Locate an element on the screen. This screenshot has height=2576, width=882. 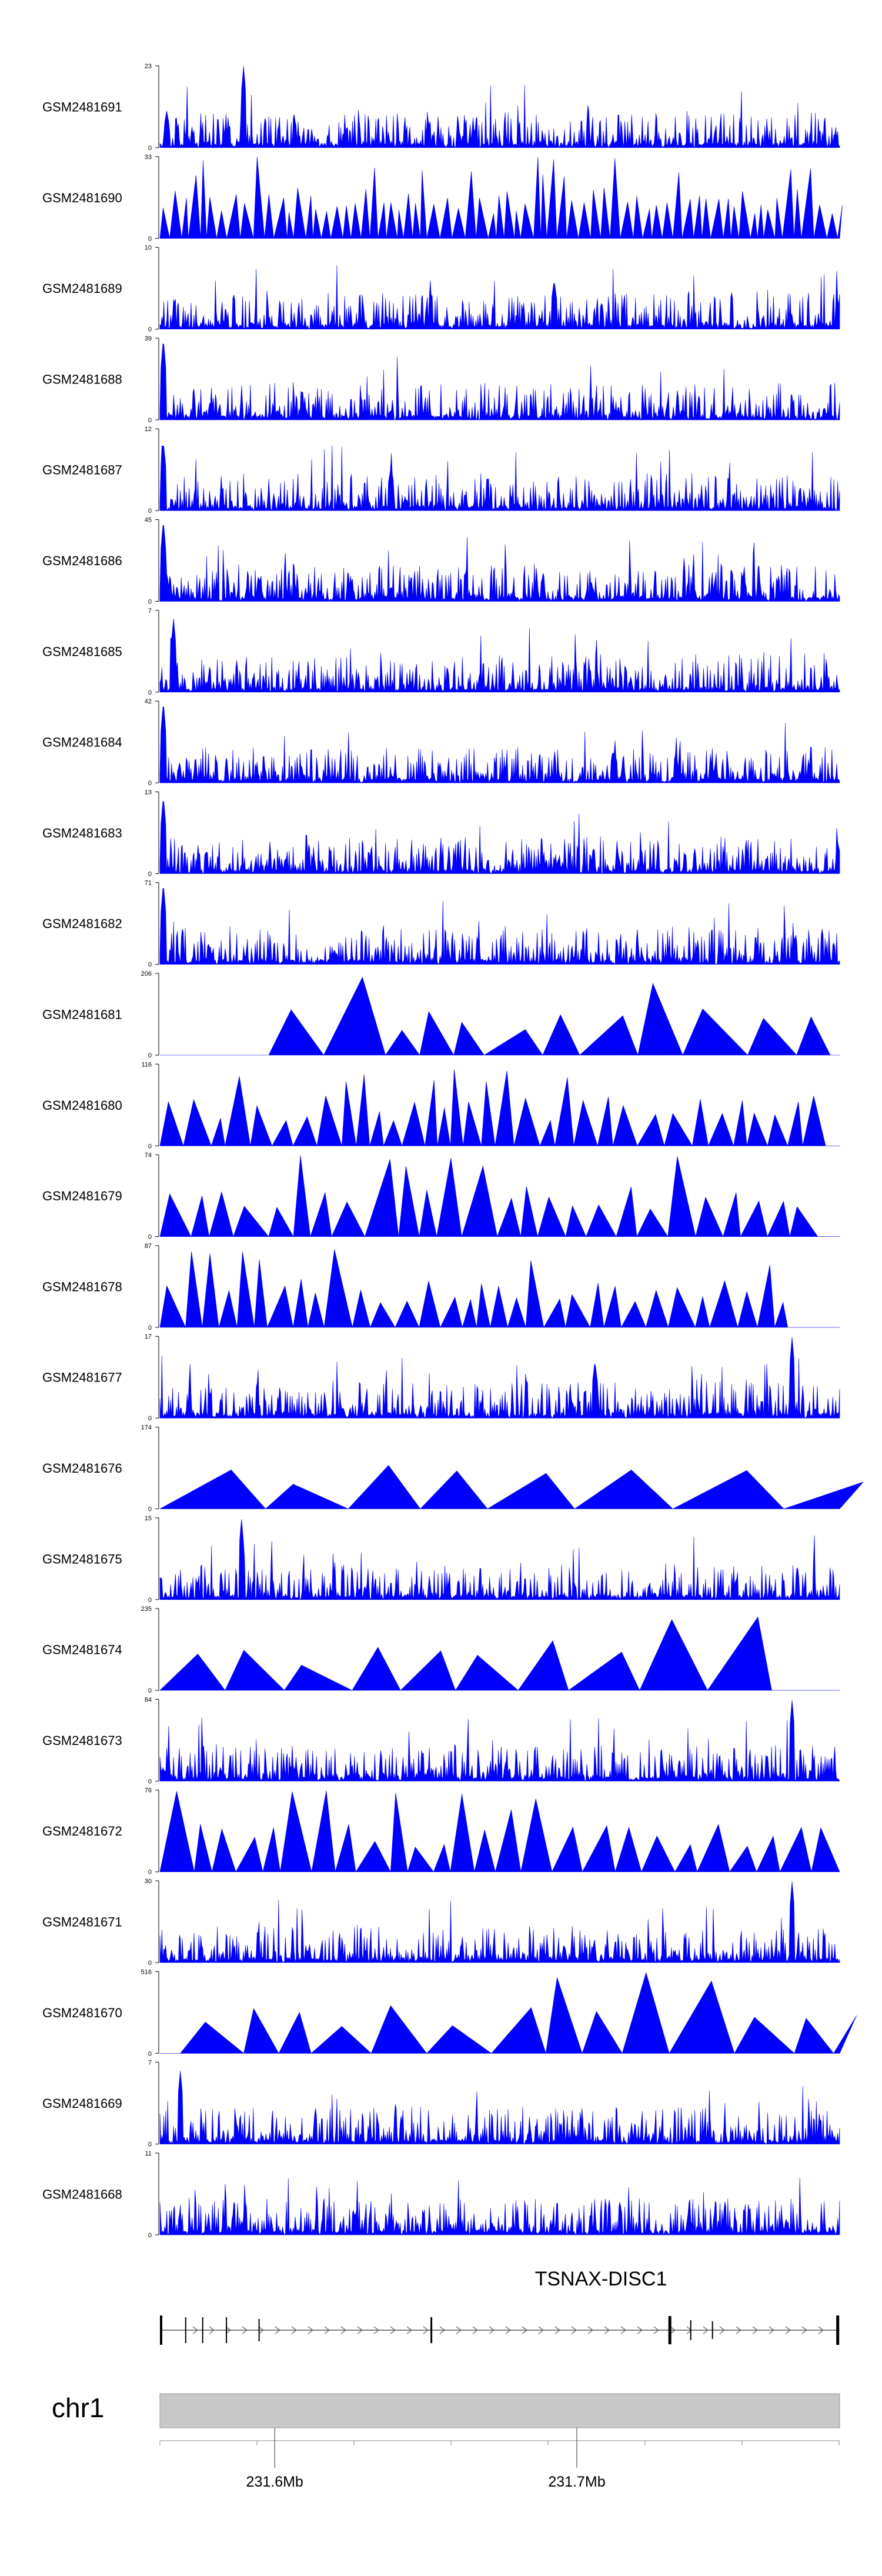
track-label: GSM2481668 is located at coordinates (82, 2194).